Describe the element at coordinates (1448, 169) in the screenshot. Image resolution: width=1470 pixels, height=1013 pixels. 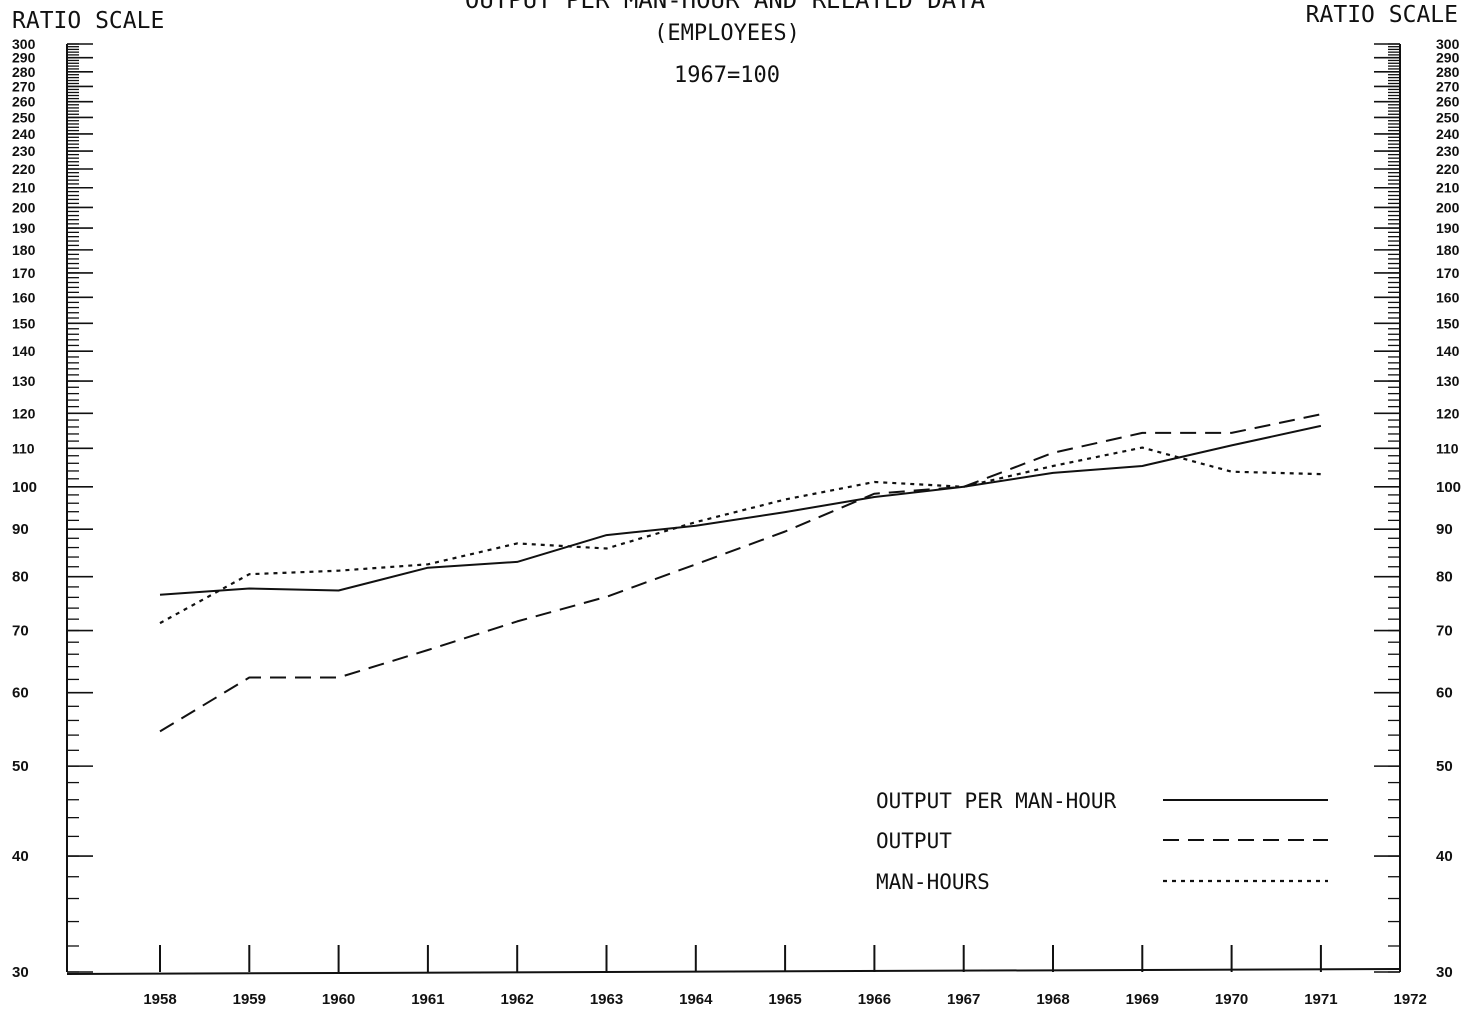
I see `right-y-tick-label: 220` at that location.